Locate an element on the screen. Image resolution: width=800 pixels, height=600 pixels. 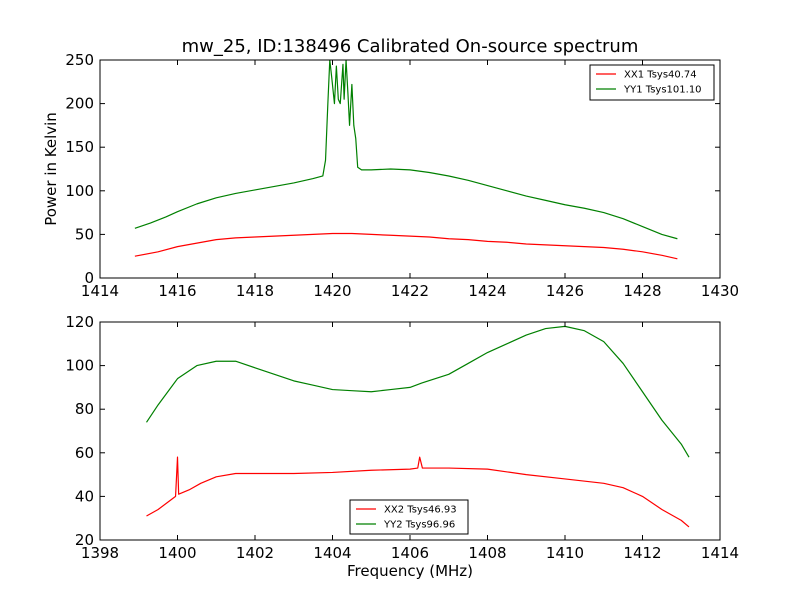
bottom-y-tick-label: 100 is located at coordinates (79, 366).